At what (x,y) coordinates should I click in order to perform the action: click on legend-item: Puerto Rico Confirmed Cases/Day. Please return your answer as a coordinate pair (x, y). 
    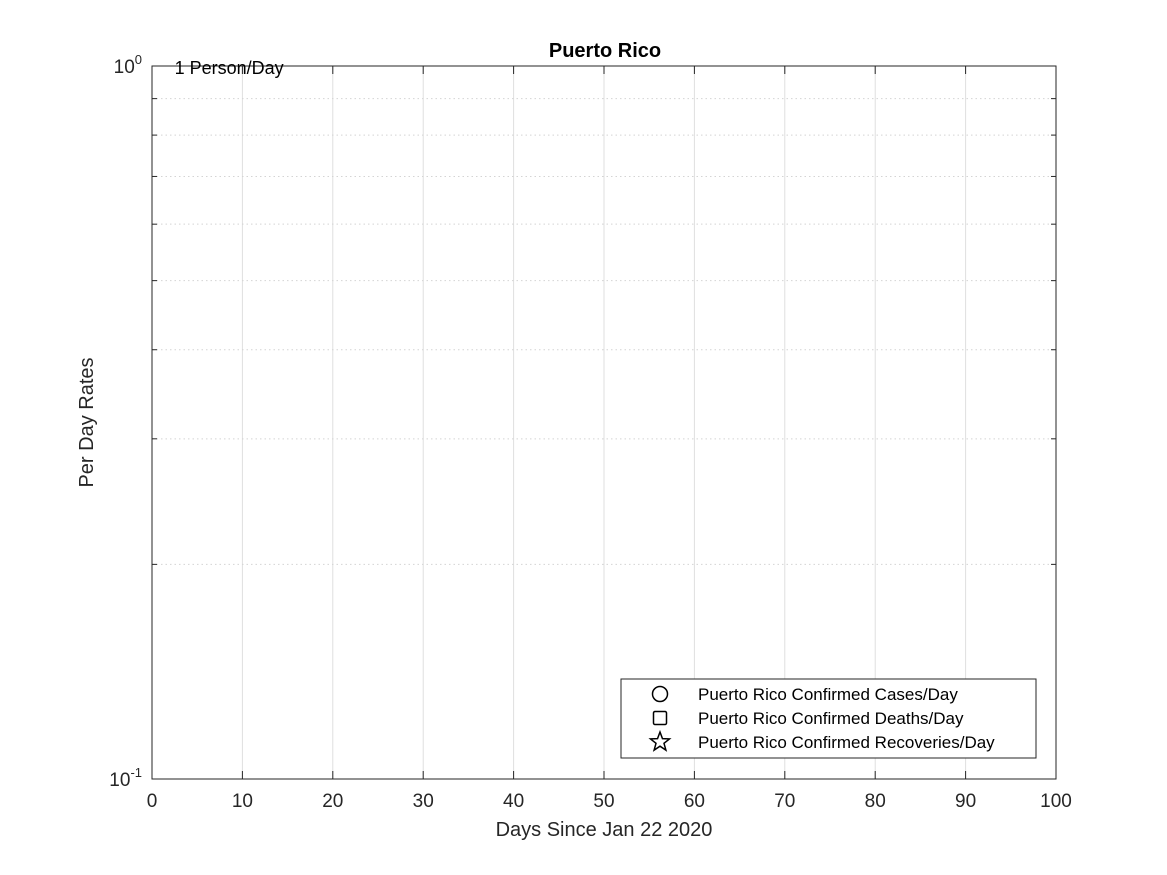
    Looking at the image, I should click on (804, 694).